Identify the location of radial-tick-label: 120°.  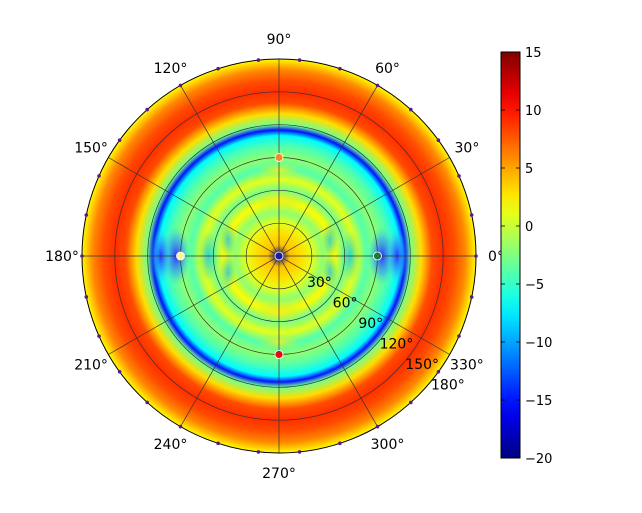
(397, 344).